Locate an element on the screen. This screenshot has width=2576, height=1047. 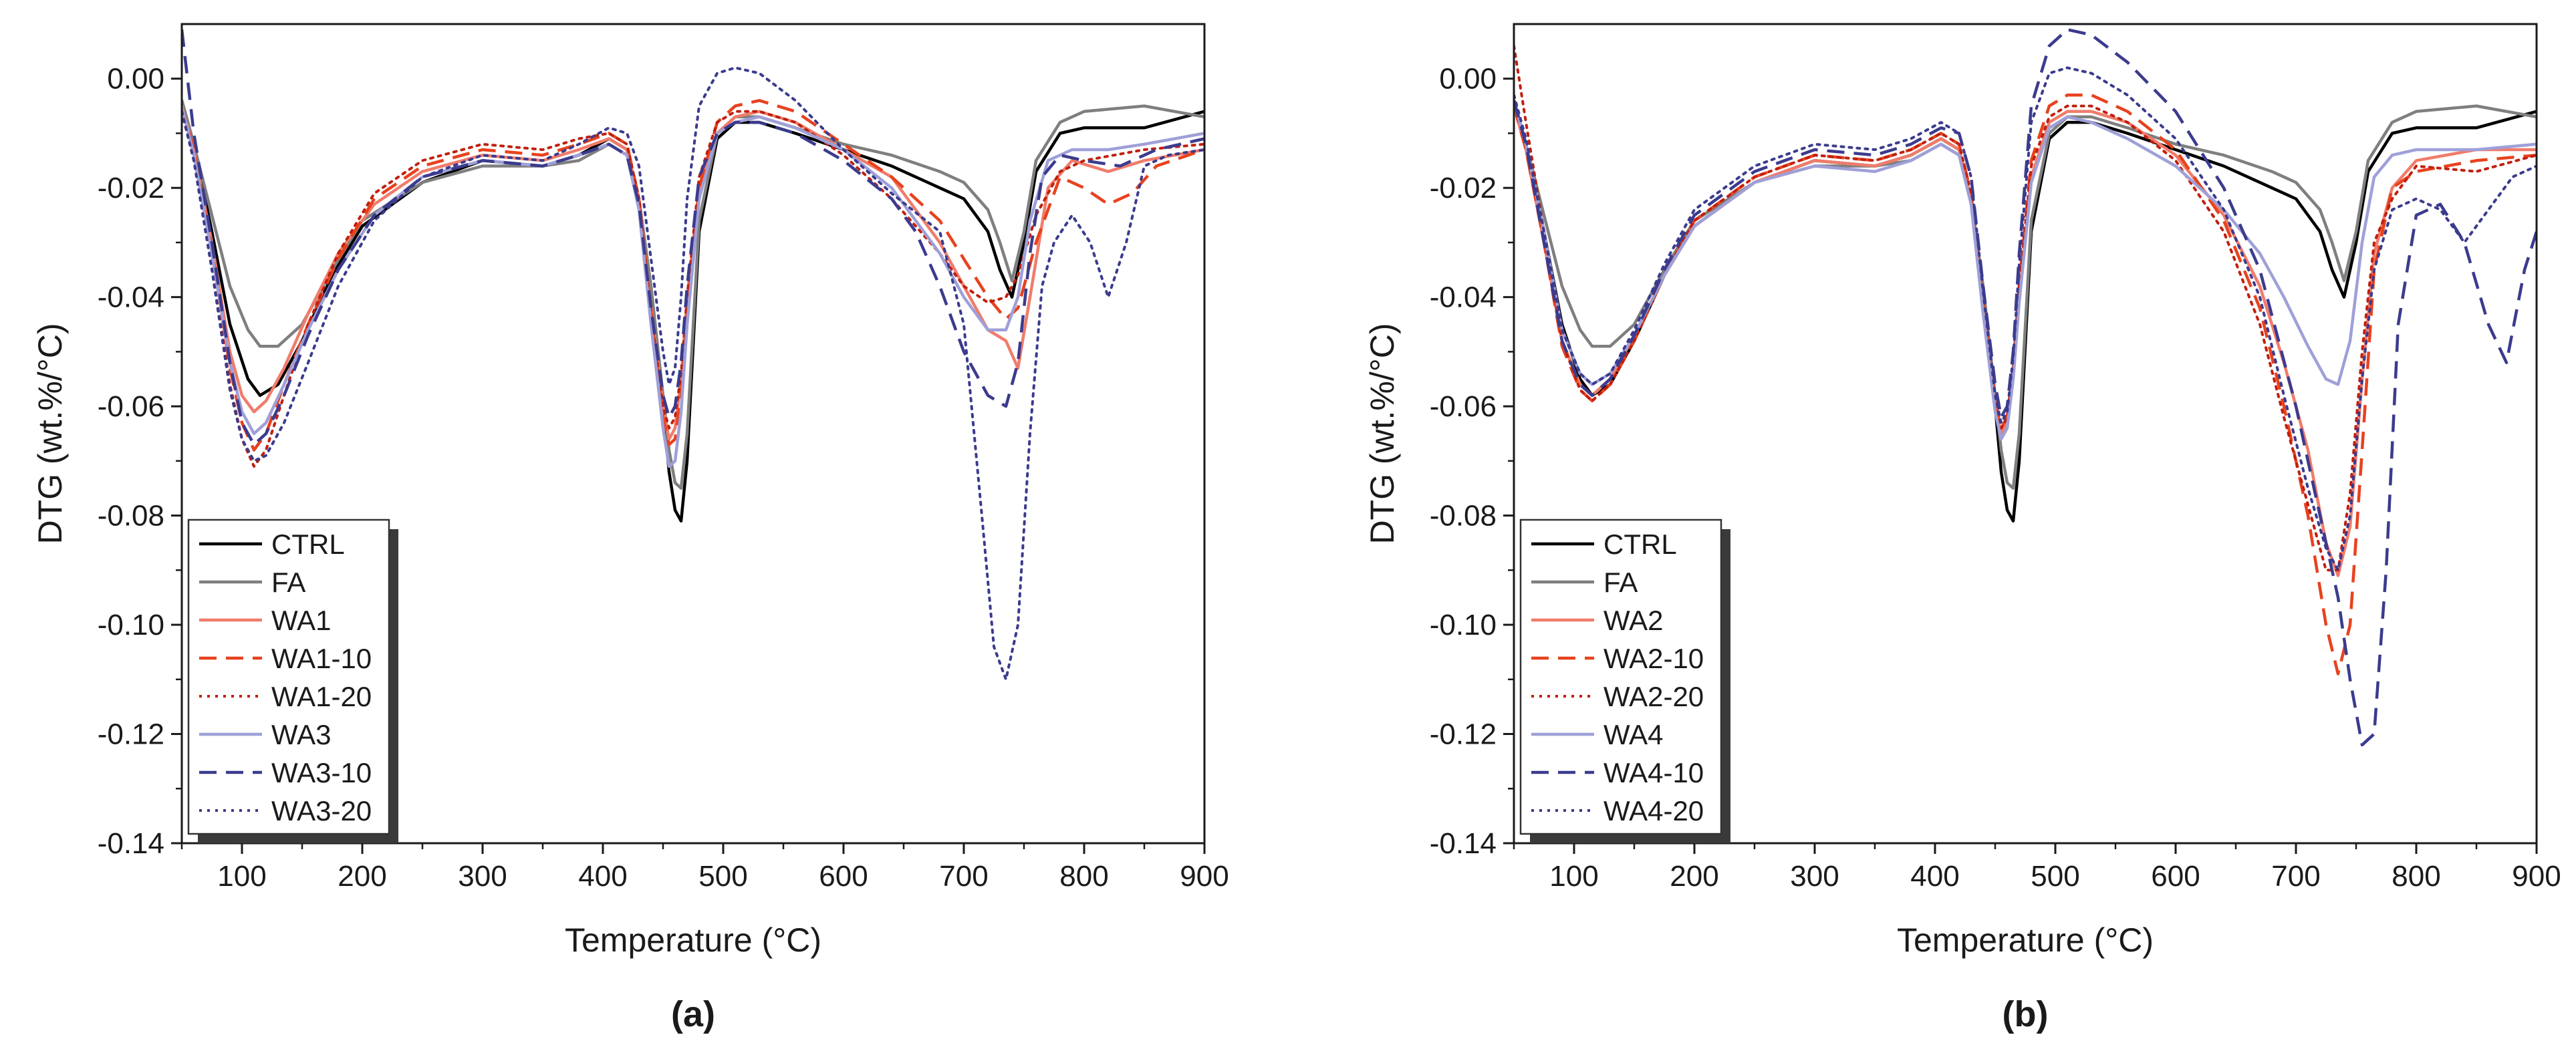
legend-label: WA3 is located at coordinates (301, 734).